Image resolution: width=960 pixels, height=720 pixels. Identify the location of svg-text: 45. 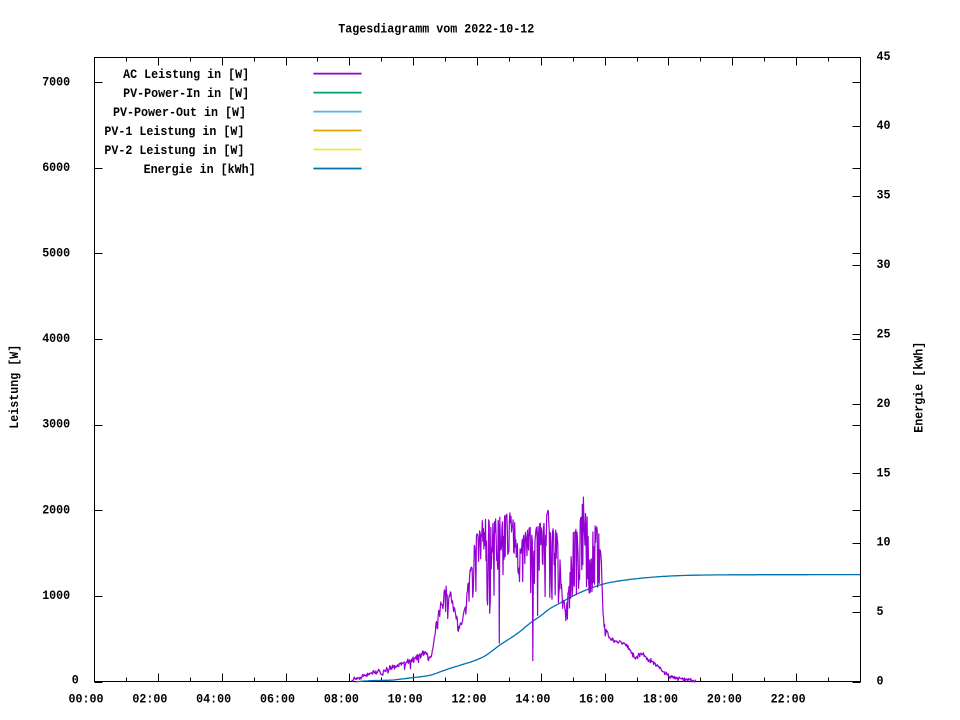
(884, 56).